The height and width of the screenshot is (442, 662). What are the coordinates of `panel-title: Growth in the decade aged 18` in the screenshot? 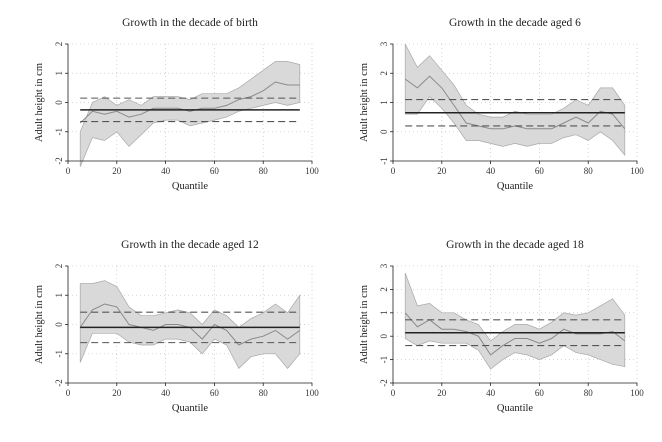 It's located at (515, 245).